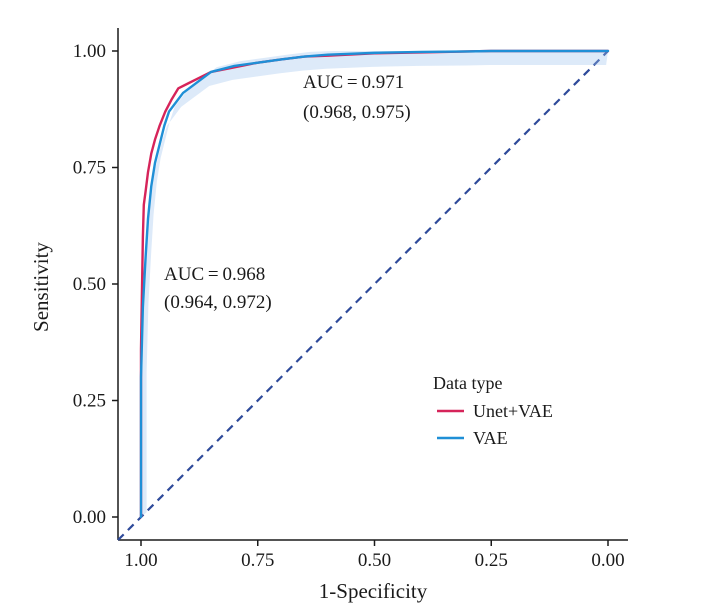  Describe the element at coordinates (467, 383) in the screenshot. I see `legend-title: Data type` at that location.